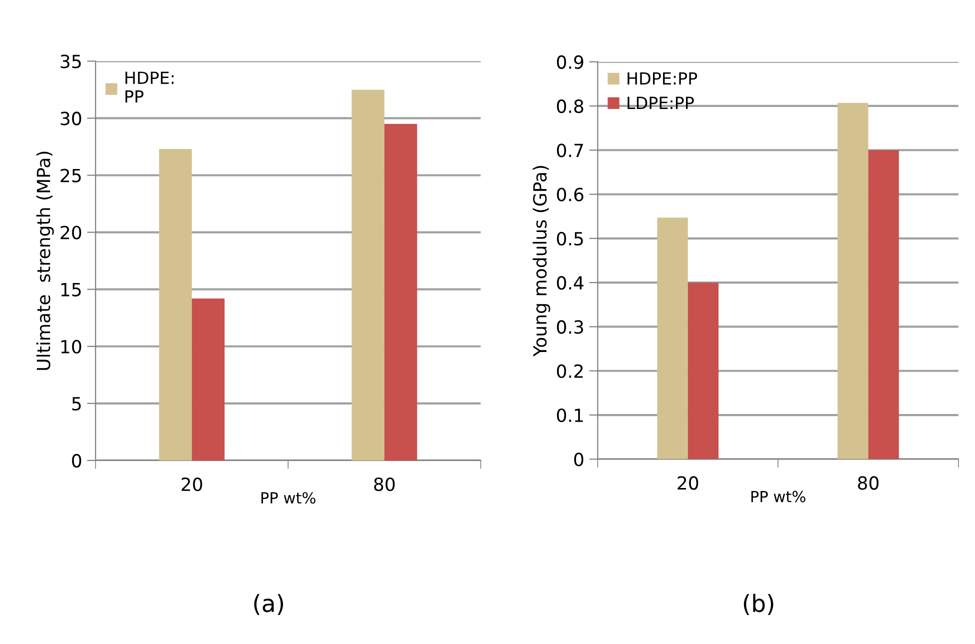 This screenshot has width=975, height=644. What do you see at coordinates (71, 233) in the screenshot?
I see `y-tick-label: 20` at bounding box center [71, 233].